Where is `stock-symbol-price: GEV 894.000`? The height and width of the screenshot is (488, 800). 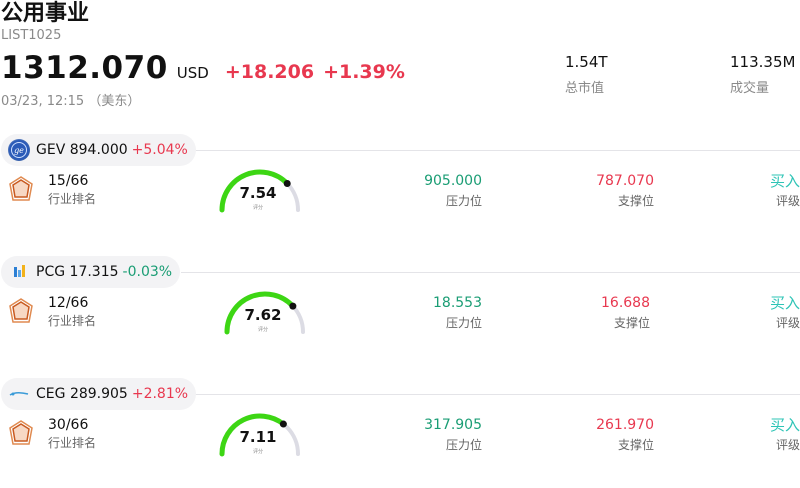
stock-symbol-price: GEV 894.000 is located at coordinates (82, 150).